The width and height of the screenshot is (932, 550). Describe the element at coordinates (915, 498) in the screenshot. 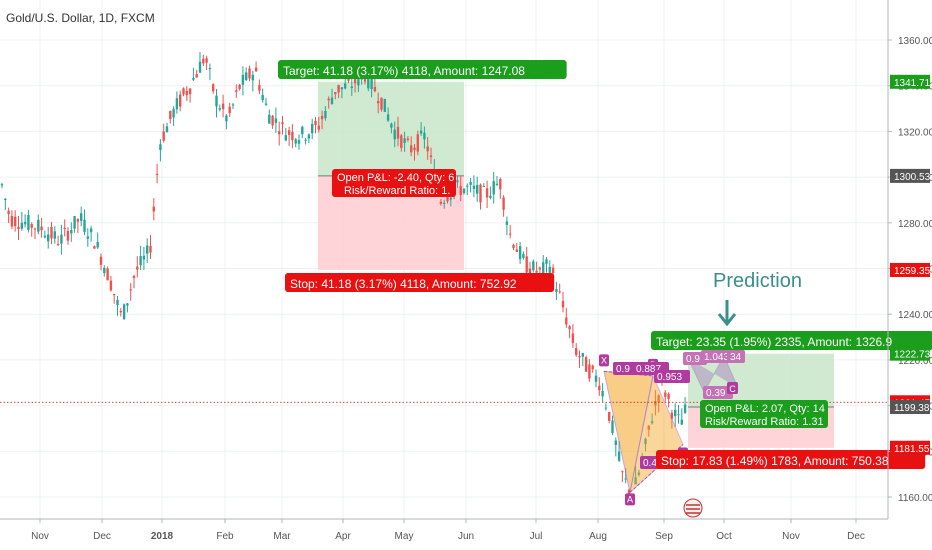

I see `y-tick-label: 1160.00` at that location.